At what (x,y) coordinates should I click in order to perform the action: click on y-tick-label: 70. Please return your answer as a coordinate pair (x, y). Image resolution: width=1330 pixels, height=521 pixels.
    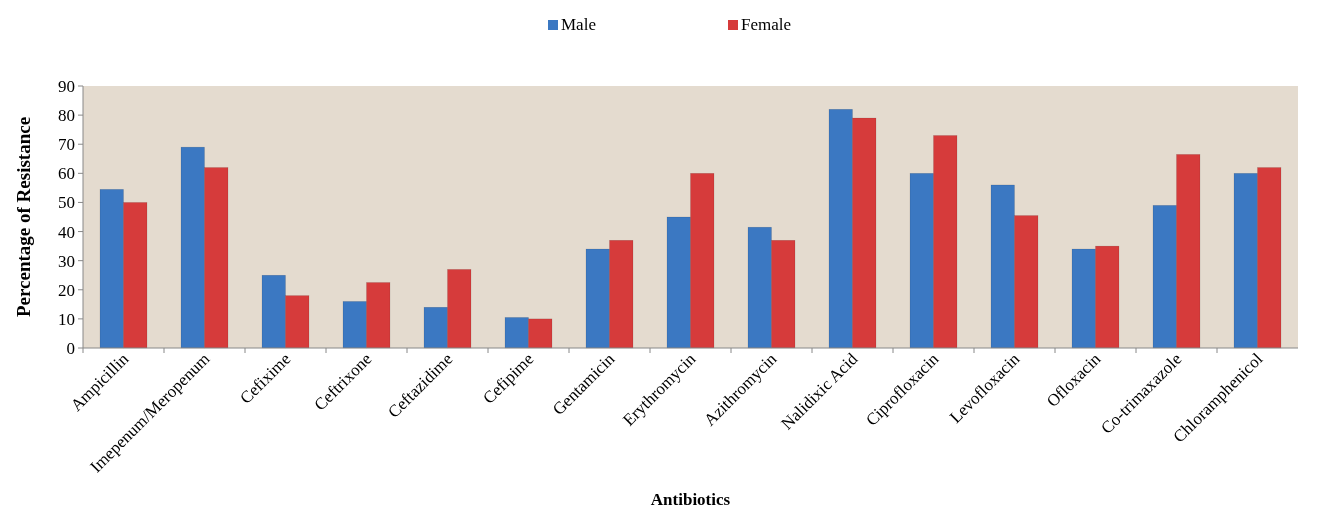
    Looking at the image, I should click on (66, 145).